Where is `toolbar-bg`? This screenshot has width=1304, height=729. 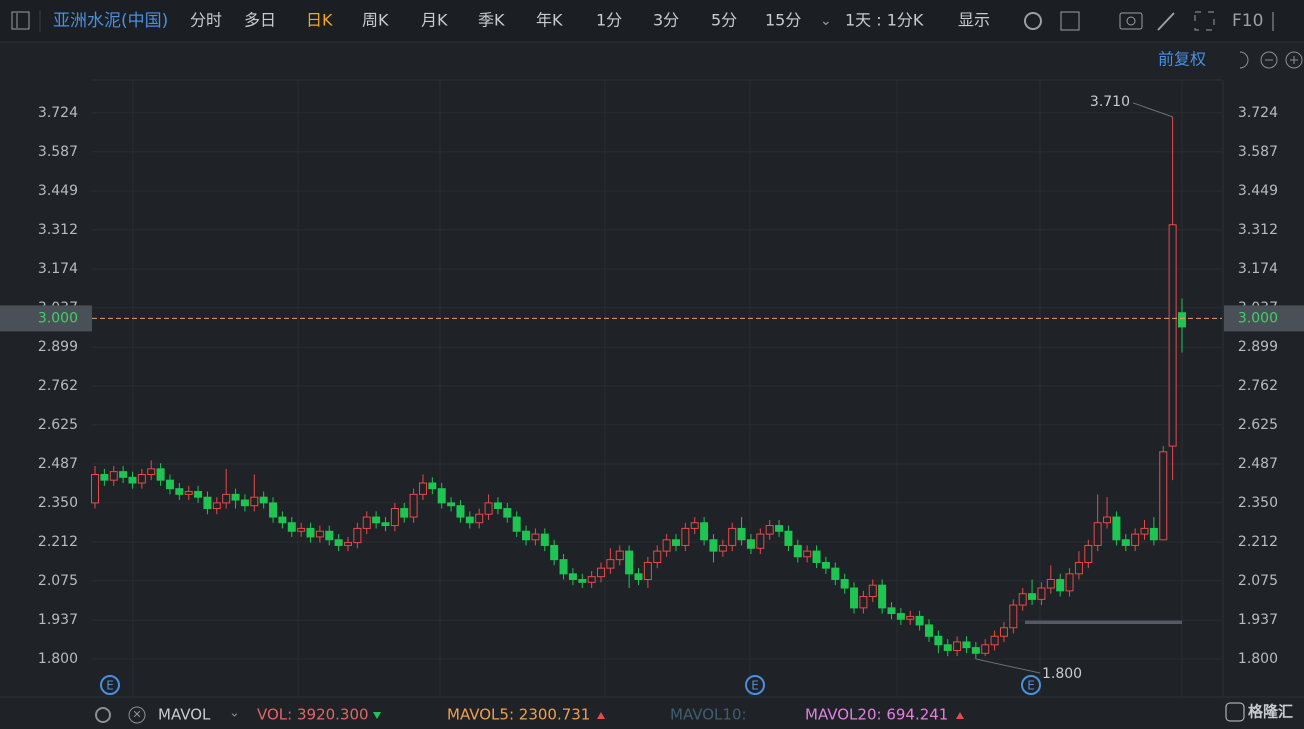 toolbar-bg is located at coordinates (652, 21).